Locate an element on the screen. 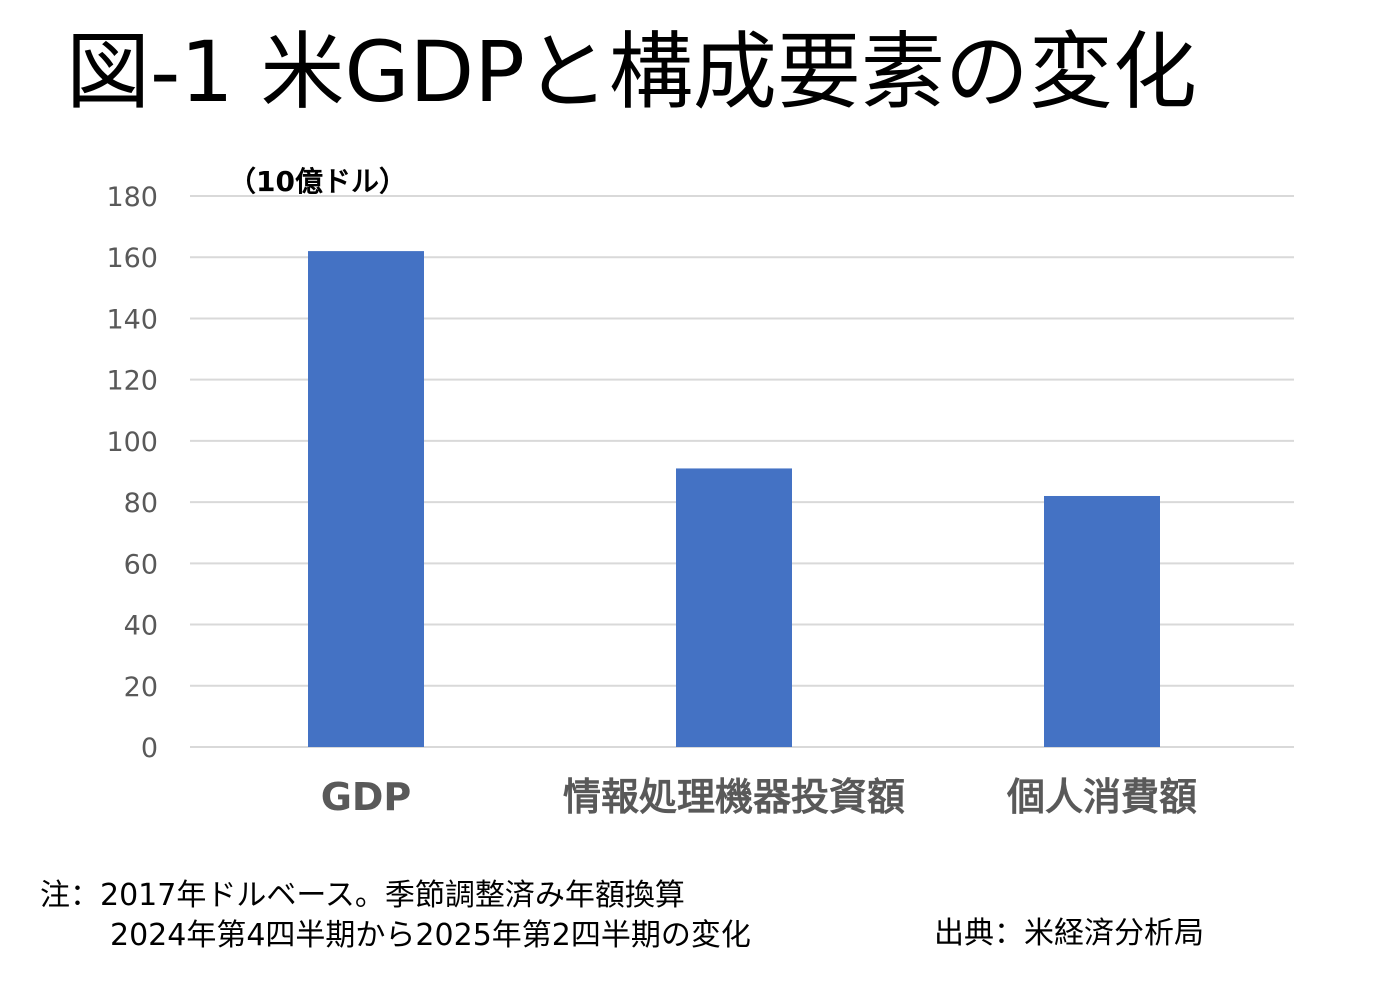  y-tick-label: 140 is located at coordinates (132, 319).